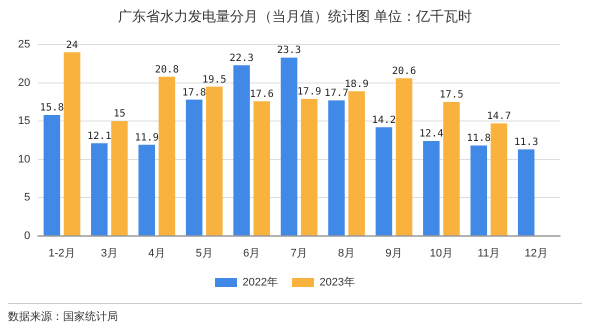  What do you see at coordinates (27, 236) in the screenshot?
I see `y-tick-label: 0` at bounding box center [27, 236].